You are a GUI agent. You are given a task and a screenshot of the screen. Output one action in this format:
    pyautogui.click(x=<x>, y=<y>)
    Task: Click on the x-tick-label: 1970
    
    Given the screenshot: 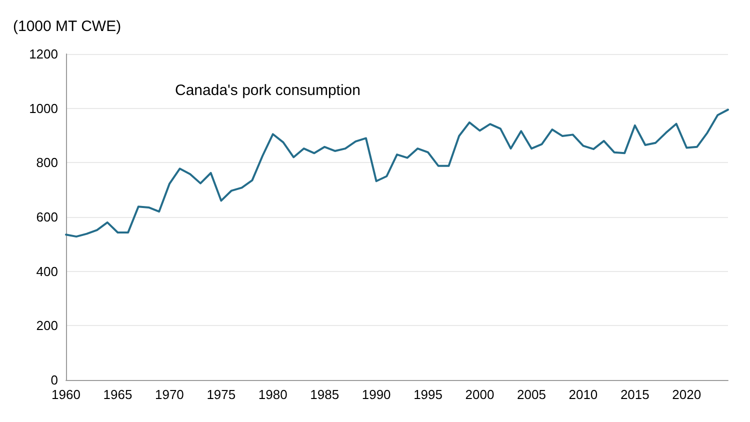 What is the action you would take?
    pyautogui.click(x=169, y=394)
    